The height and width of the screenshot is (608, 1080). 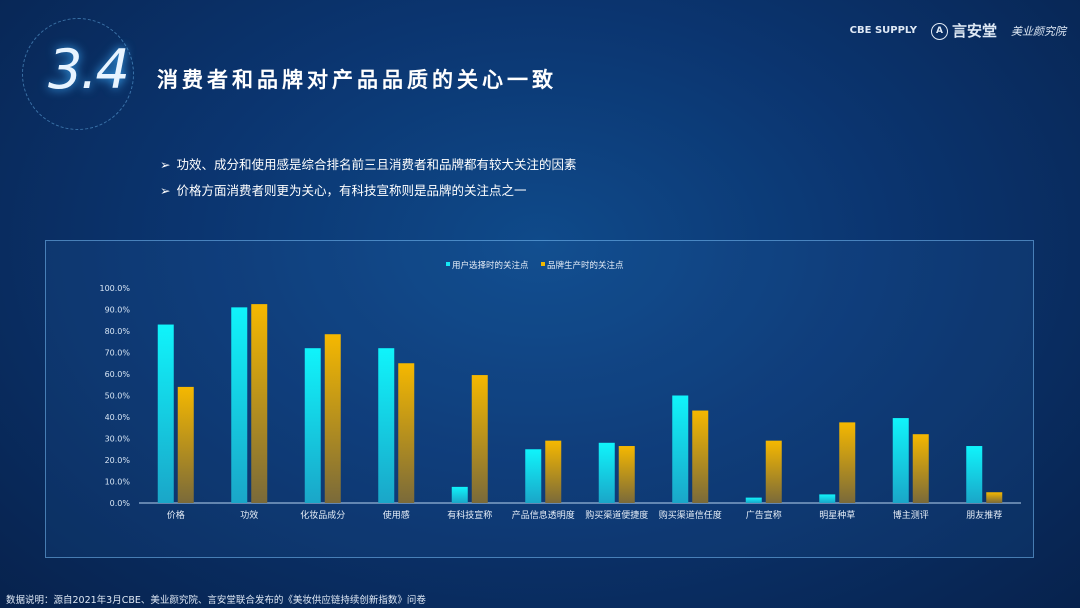 I want to click on x-tick-label: 价格, so click(x=176, y=515).